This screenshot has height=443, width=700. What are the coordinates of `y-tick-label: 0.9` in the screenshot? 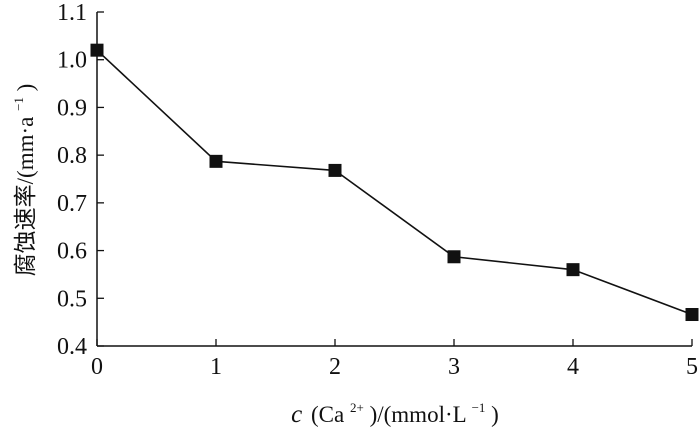 It's located at (72, 108).